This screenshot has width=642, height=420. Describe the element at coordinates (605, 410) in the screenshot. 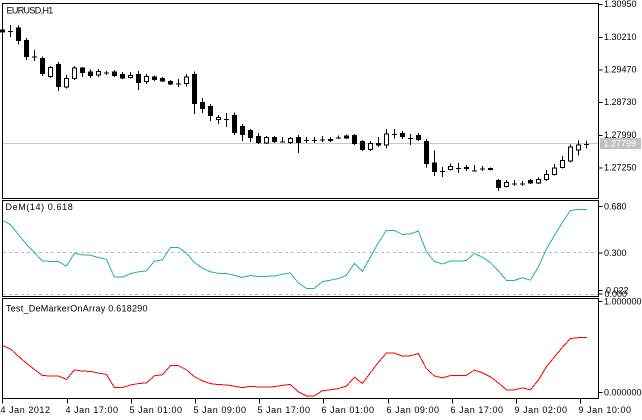

I see `svg-text: 9 Jan 10:00` at that location.